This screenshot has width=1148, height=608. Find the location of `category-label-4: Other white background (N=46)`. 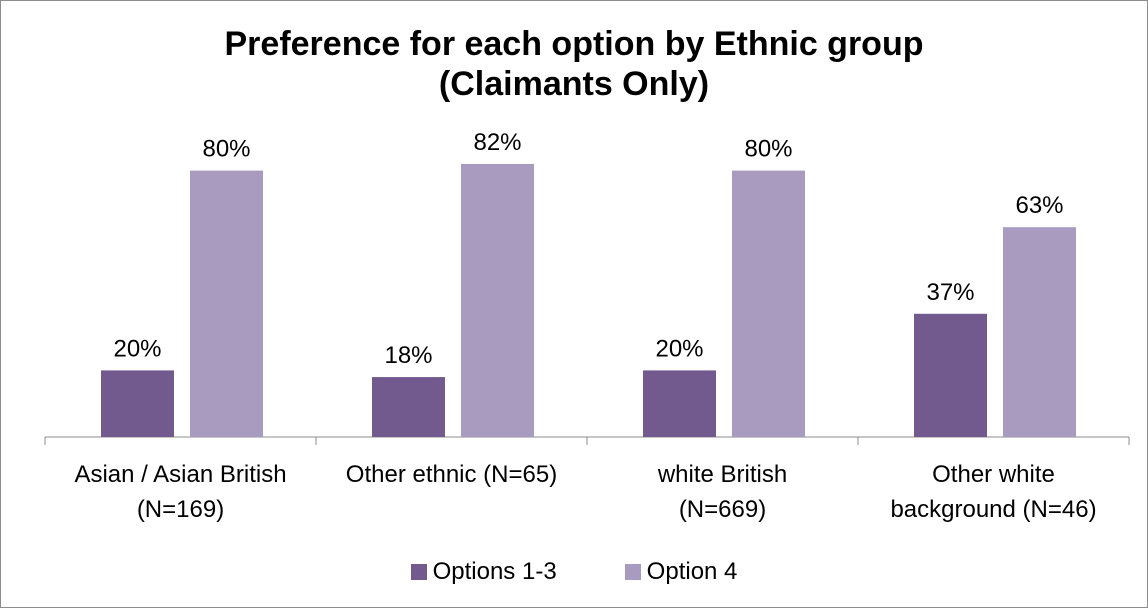

category-label-4: Other white background (N=46) is located at coordinates (993, 492).